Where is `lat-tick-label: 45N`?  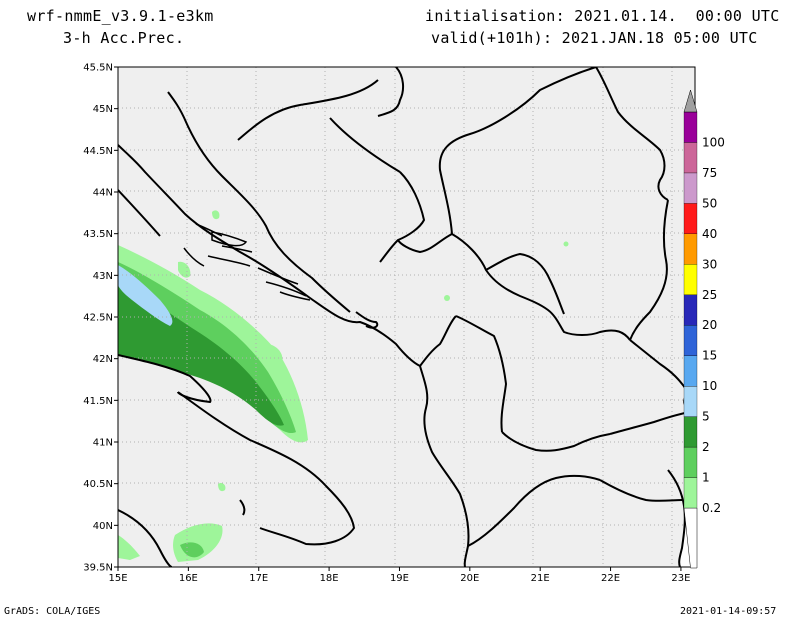 lat-tick-label: 45N is located at coordinates (103, 109).